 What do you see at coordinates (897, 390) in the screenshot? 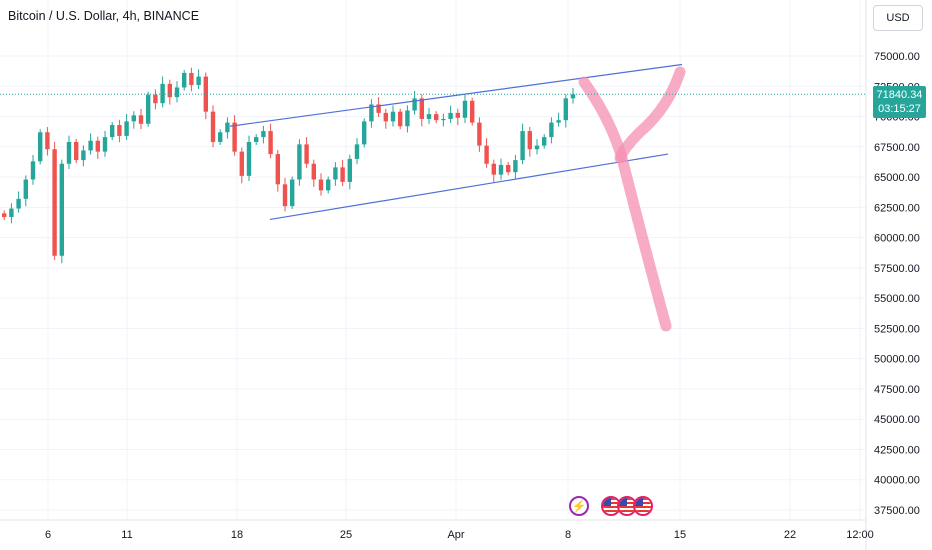
I see `price-tick-label: 47500.00` at bounding box center [897, 390].